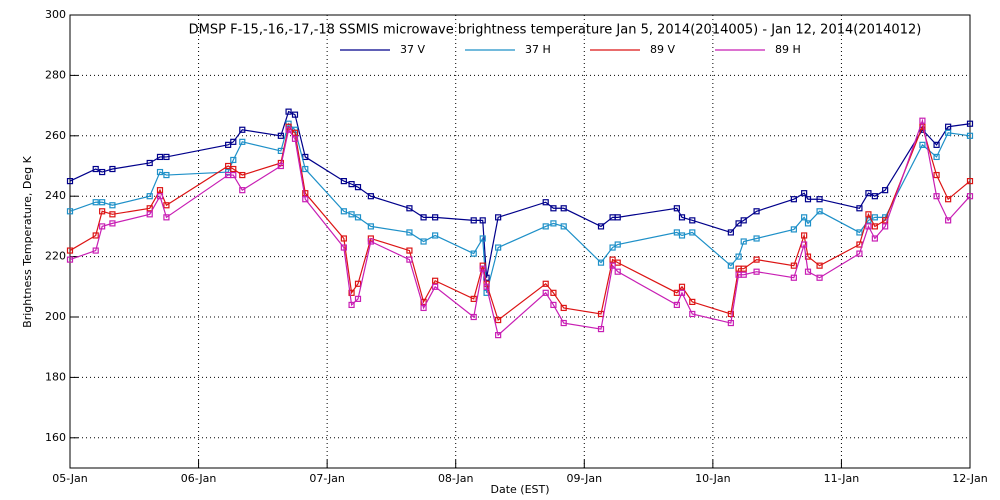  What do you see at coordinates (55, 74) in the screenshot?
I see `y-tick-label: 280` at bounding box center [55, 74].